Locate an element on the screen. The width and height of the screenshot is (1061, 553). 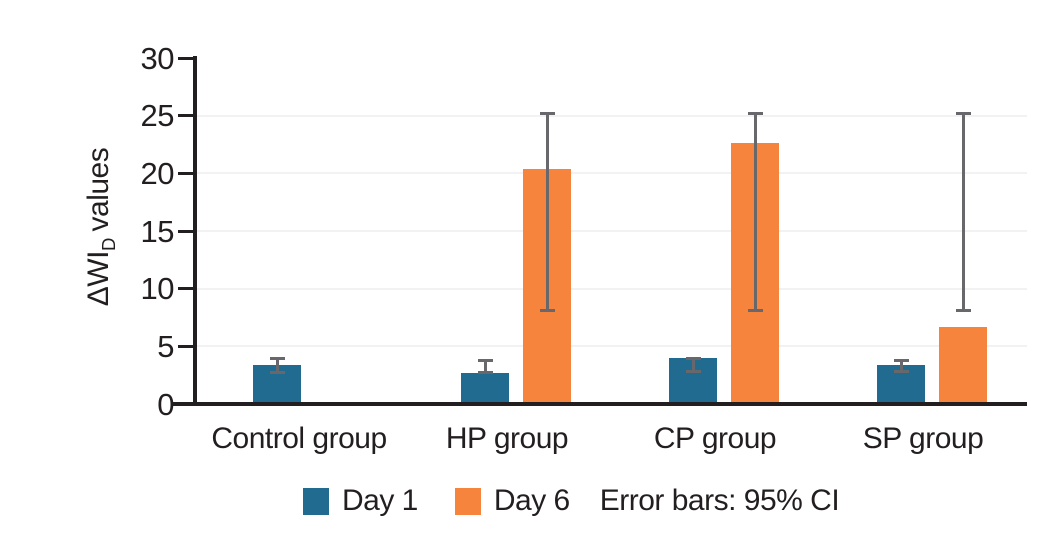
y-tick-label-30: 30 is located at coordinates (157, 58).